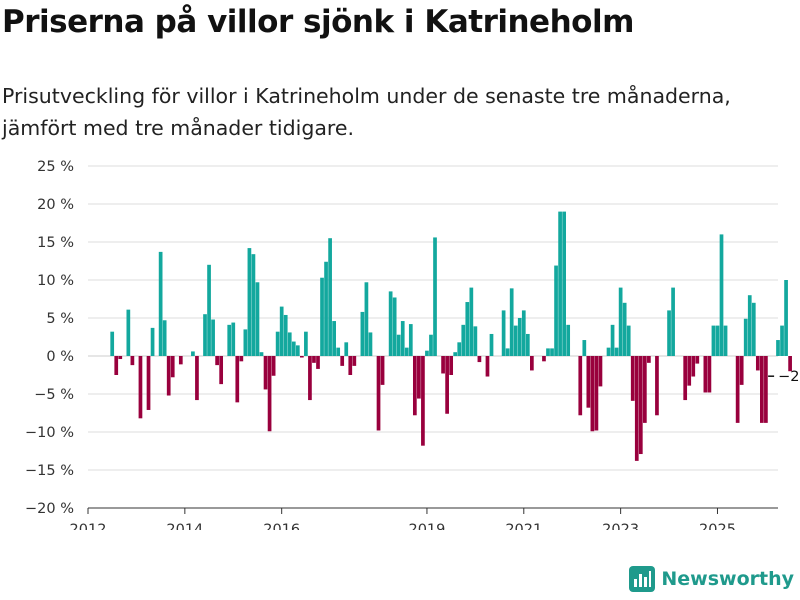 The width and height of the screenshot is (800, 600). I want to click on chart-title: Priserna på villor sjönk i Katrineholm, so click(318, 22).